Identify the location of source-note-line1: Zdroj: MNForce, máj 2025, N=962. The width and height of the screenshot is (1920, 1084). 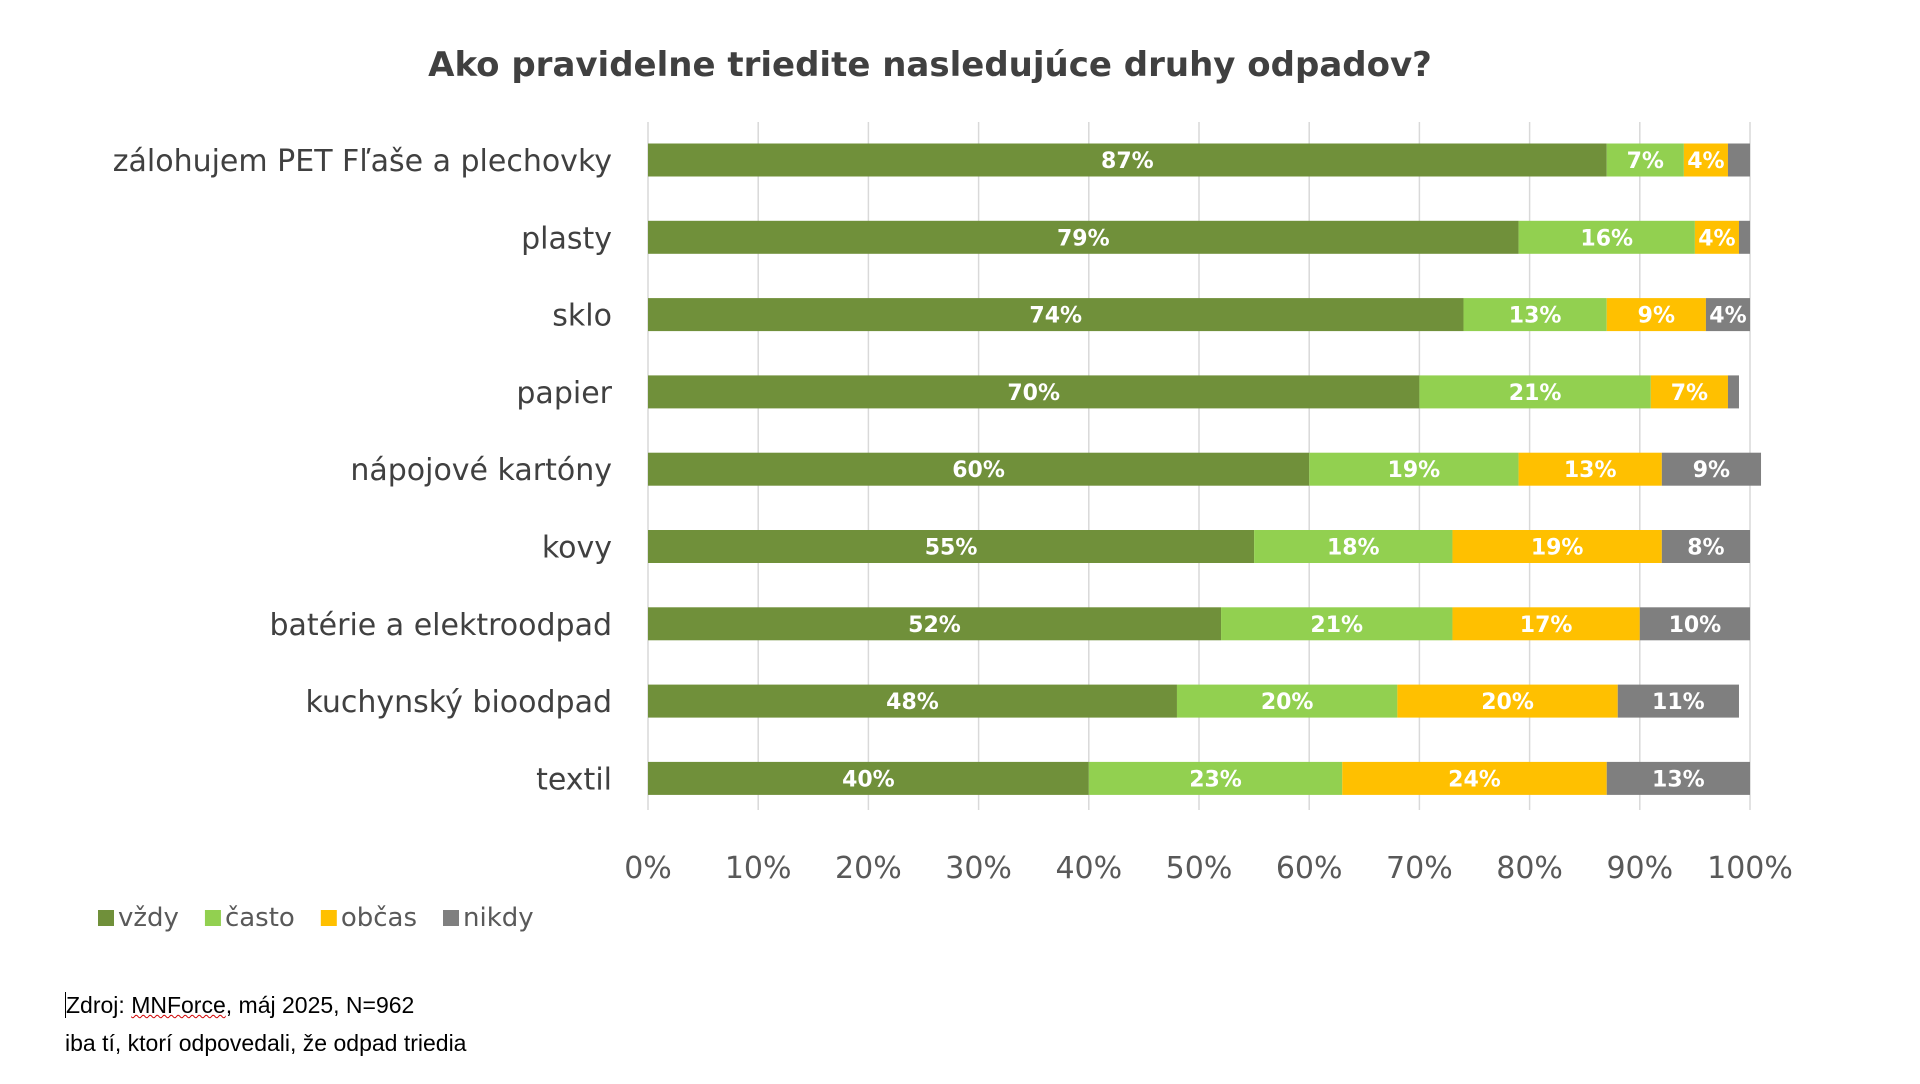
(239, 1005).